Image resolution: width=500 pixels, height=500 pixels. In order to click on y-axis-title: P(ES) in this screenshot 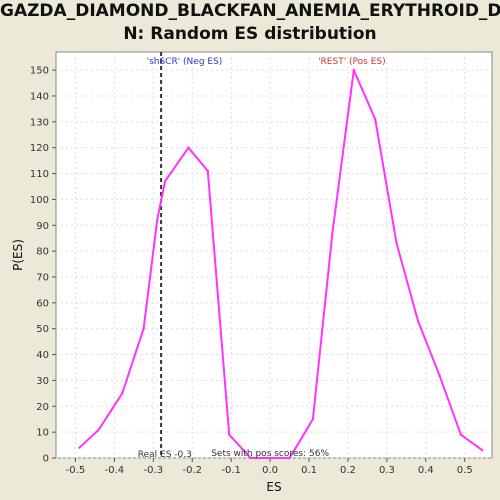, I will do `click(18, 255)`.